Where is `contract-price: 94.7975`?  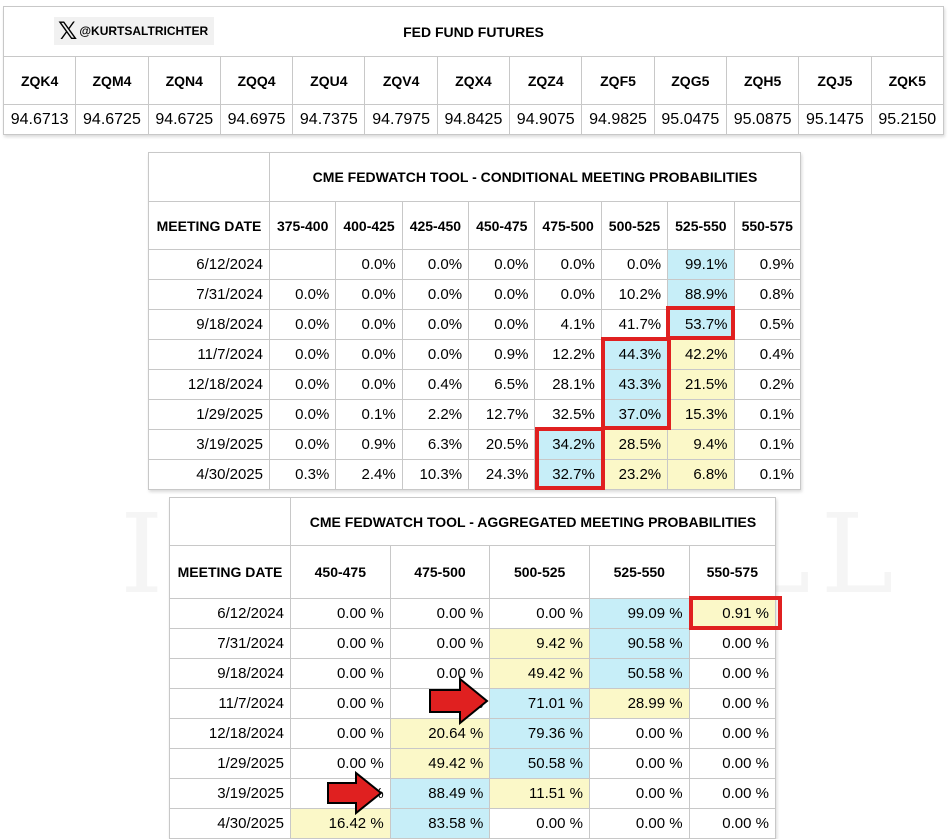
contract-price: 94.7975 is located at coordinates (401, 119).